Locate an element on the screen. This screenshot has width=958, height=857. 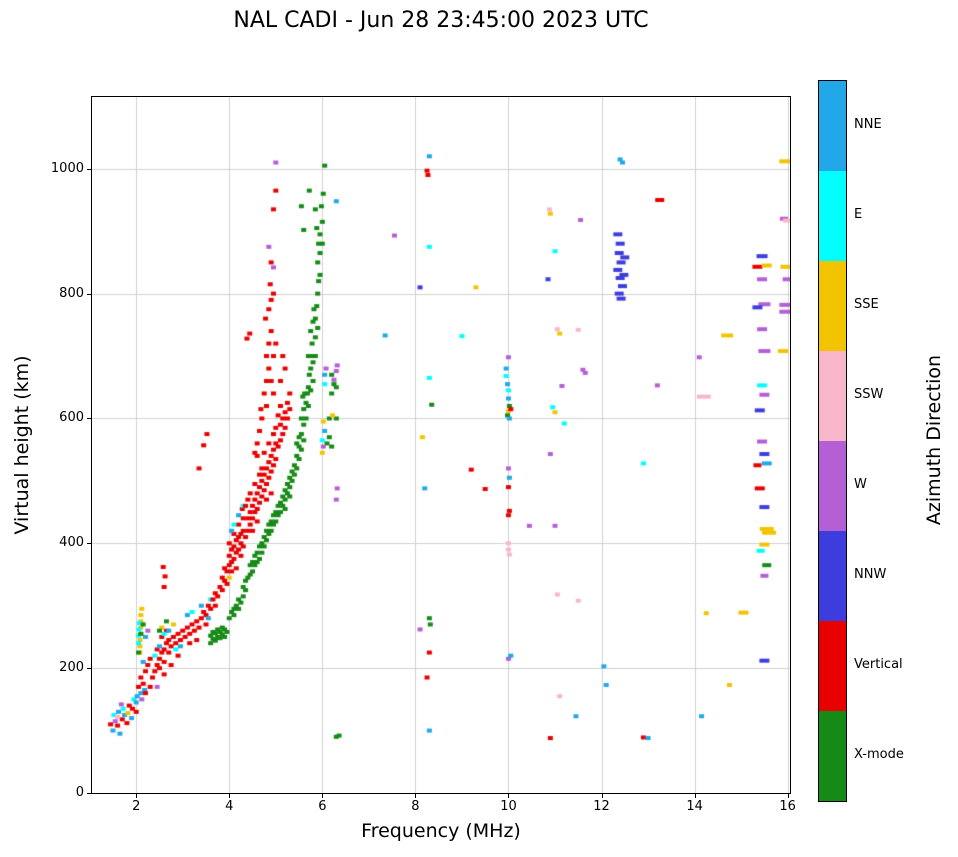
y-tick-label: 200 is located at coordinates (71, 668).